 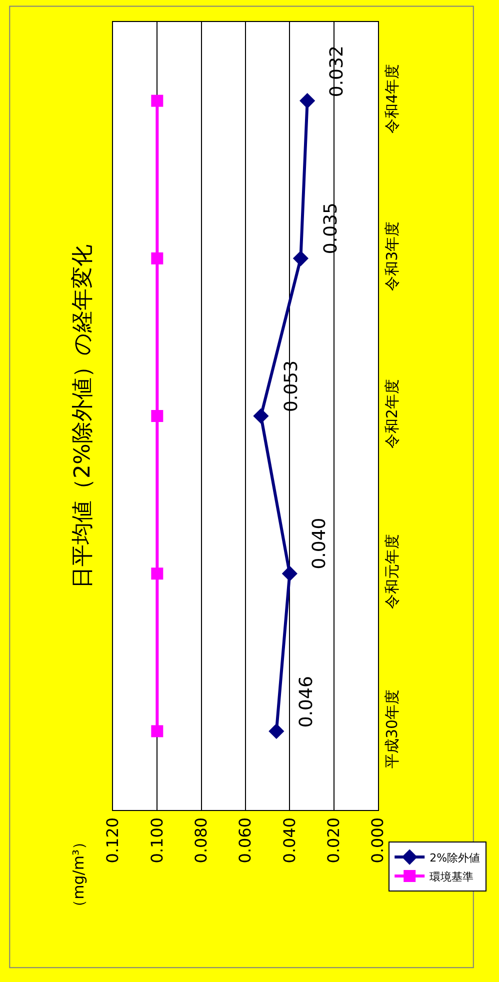 What do you see at coordinates (112, 840) in the screenshot?
I see `x-tick-label: 0.120` at bounding box center [112, 840].